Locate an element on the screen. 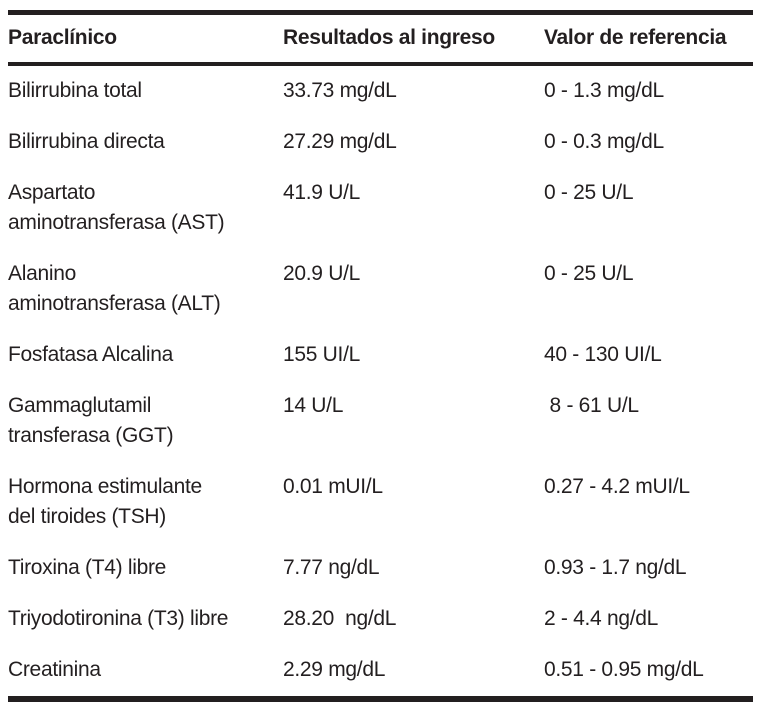 Image resolution: width=760 pixels, height=722 pixels. cell-paraclinico: Alanino aminotransferasa (ALT) is located at coordinates (114, 288).